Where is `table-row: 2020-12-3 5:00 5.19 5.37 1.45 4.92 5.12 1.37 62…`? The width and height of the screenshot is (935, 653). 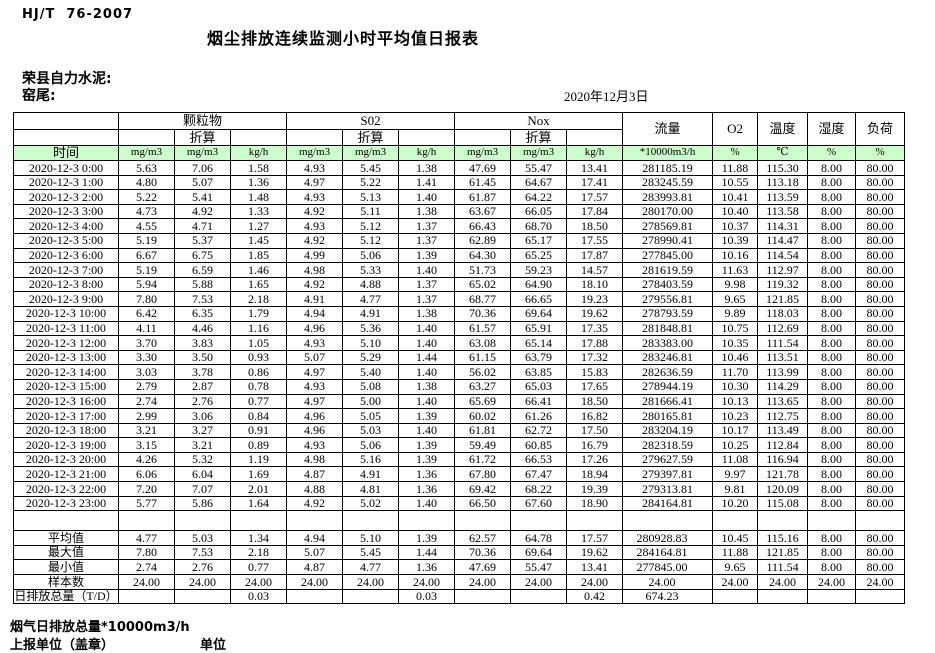 table-row: 2020-12-3 5:00 5.19 5.37 1.45 4.92 5.12 1.37 62… is located at coordinates (459, 240).